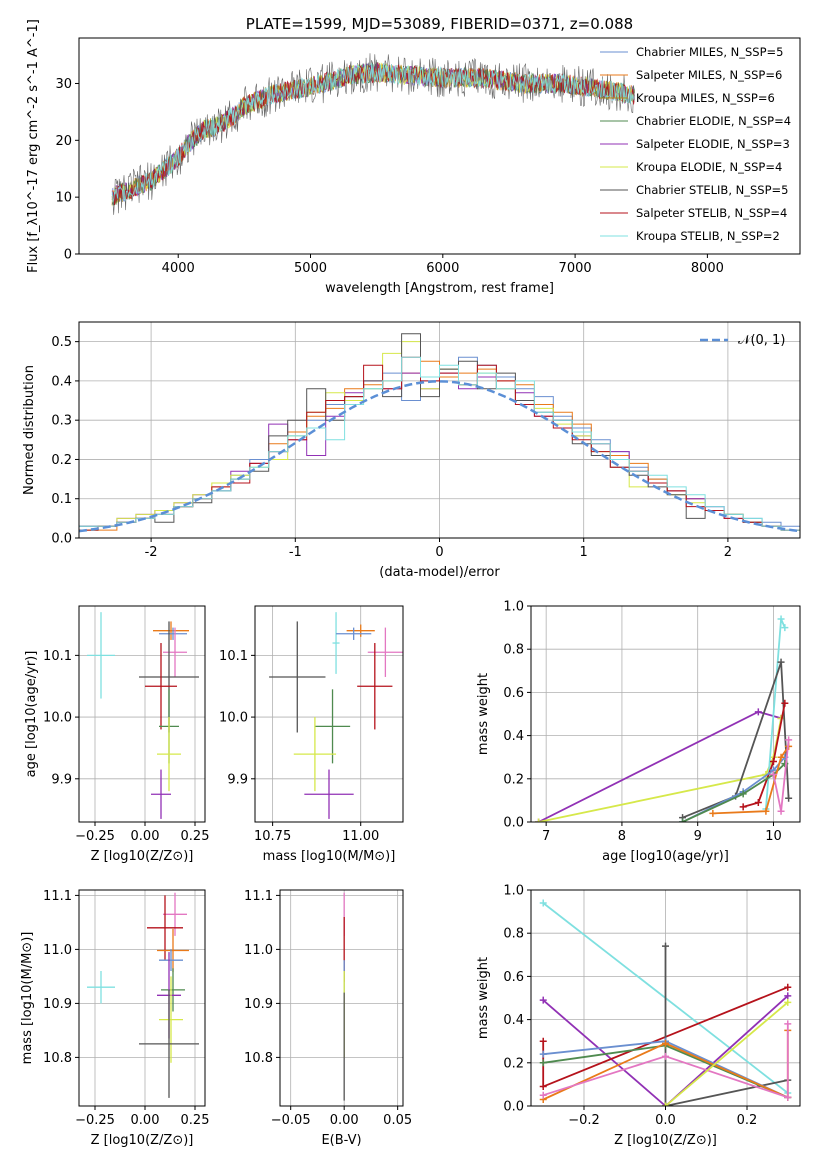 The width and height of the screenshot is (819, 1174). Describe the element at coordinates (761, 340) in the screenshot. I see `legend-label: 𝒩(0, 1)` at that location.